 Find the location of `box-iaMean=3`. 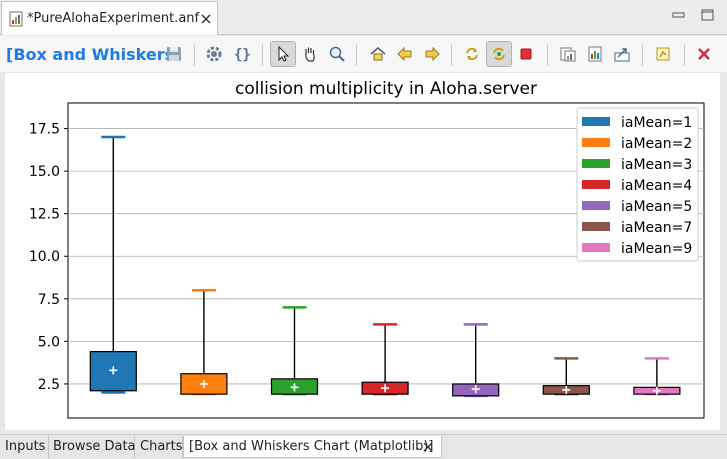

box-iaMean=3 is located at coordinates (294, 351).